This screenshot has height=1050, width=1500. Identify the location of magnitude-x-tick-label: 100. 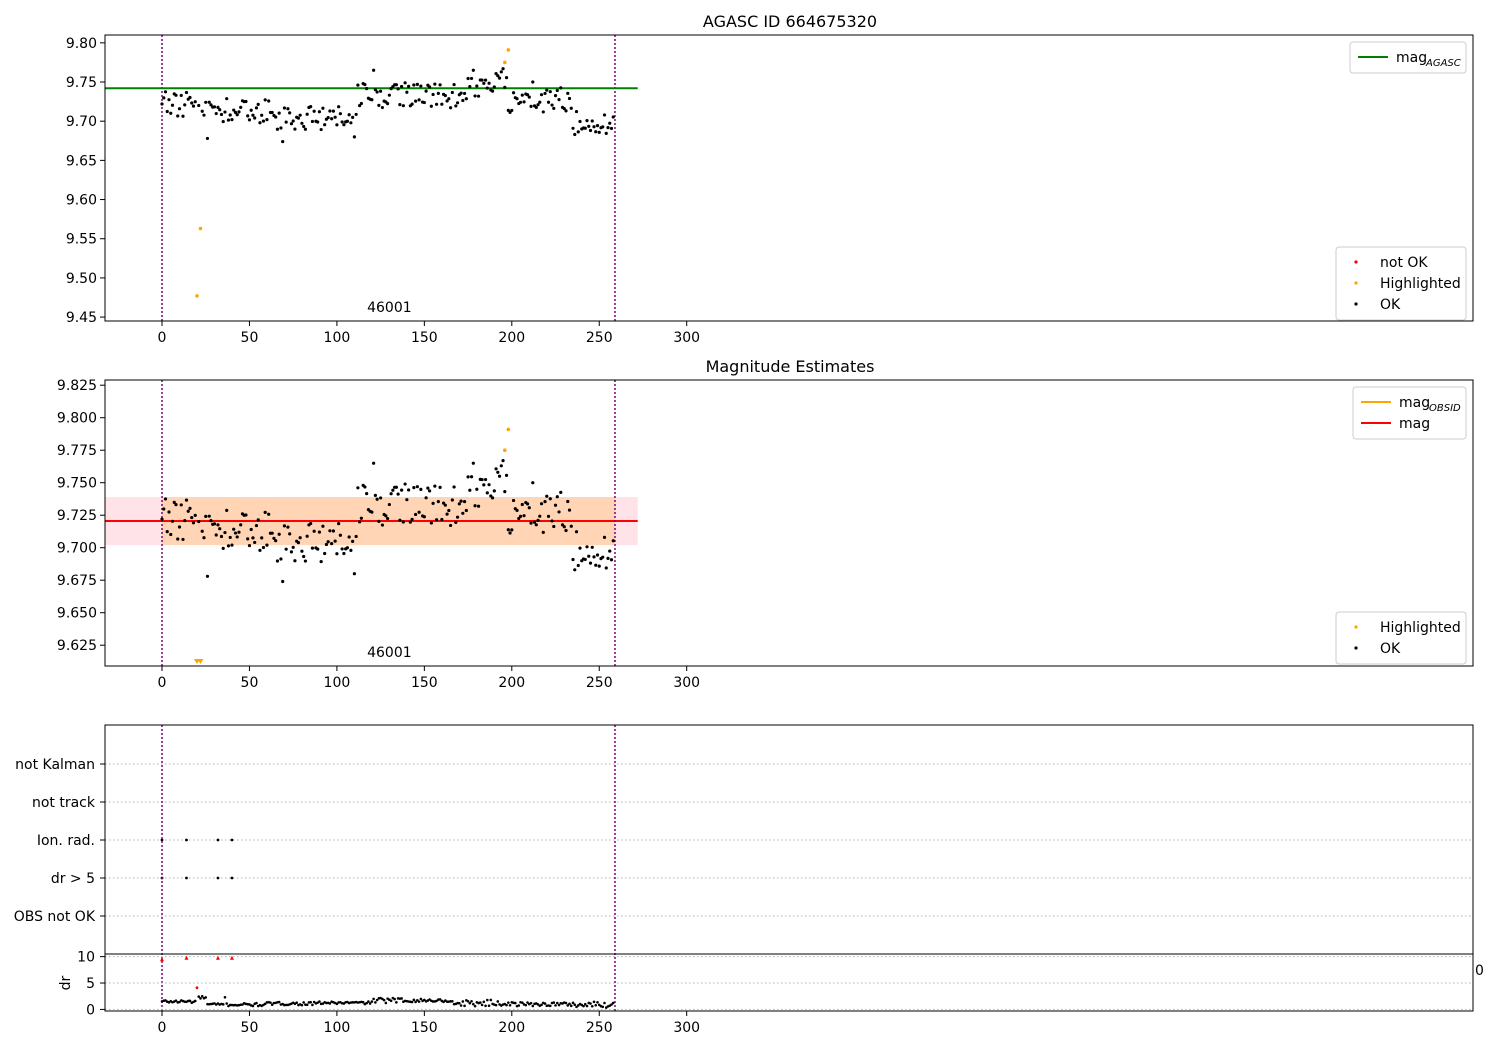
(337, 683).